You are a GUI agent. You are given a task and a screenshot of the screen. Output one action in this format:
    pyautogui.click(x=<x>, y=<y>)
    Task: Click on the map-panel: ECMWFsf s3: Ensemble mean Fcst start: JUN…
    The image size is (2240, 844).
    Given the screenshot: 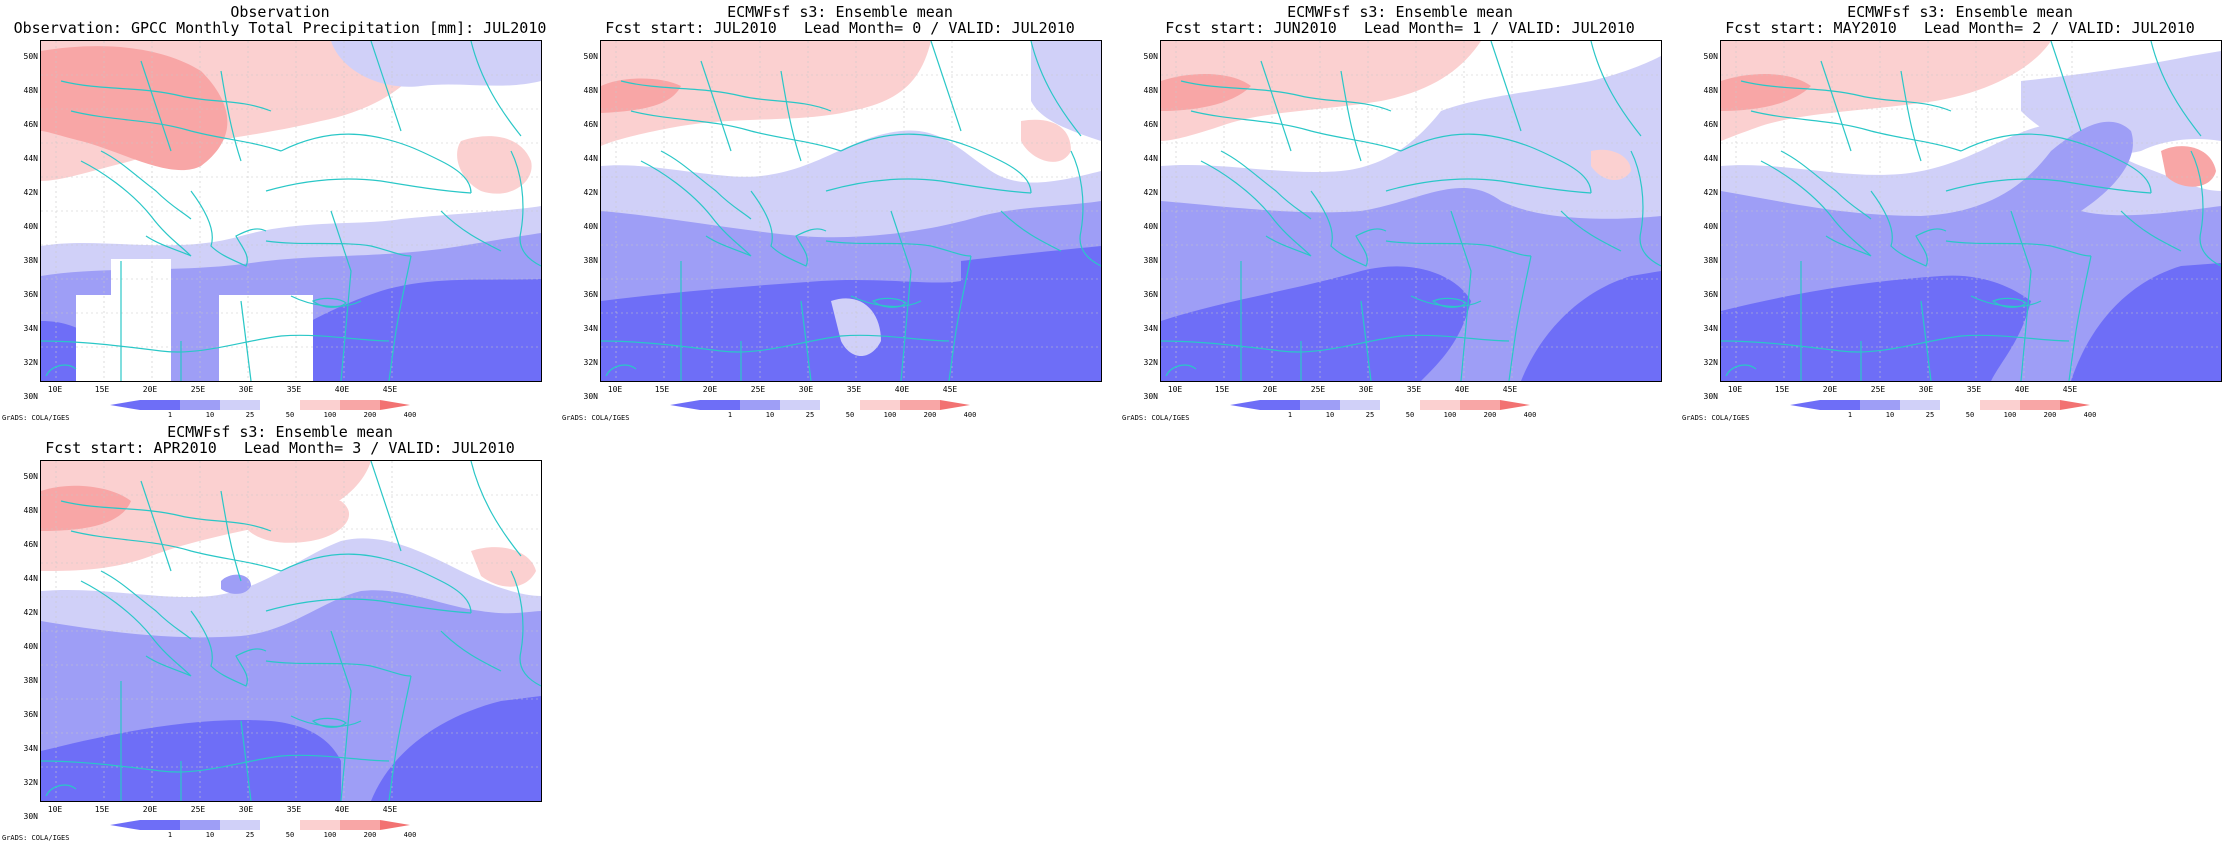 What is the action you would take?
    pyautogui.click(x=1400, y=211)
    